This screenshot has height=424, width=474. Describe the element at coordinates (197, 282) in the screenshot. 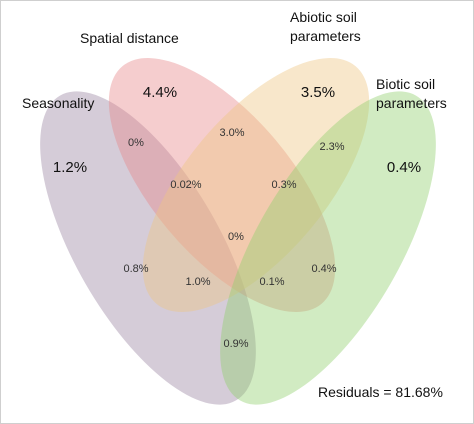

I see `region-seasonality-abiotic-biotic: 1.0%` at that location.